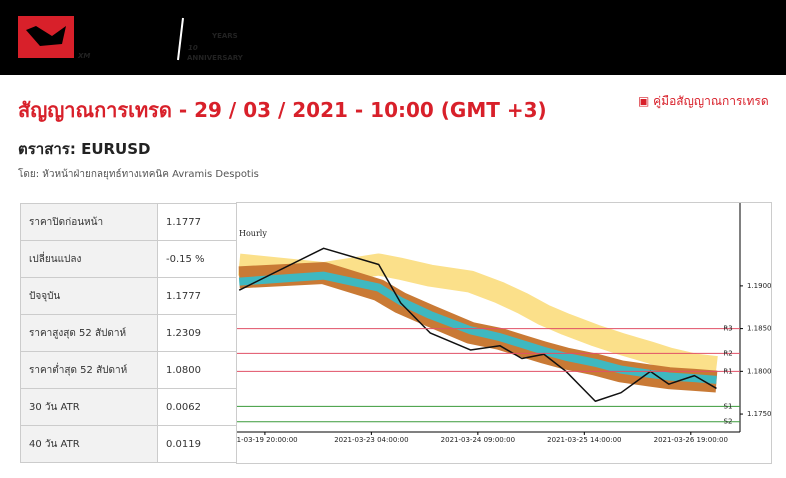  Describe the element at coordinates (180, 39) in the screenshot. I see `logo-divider` at that location.